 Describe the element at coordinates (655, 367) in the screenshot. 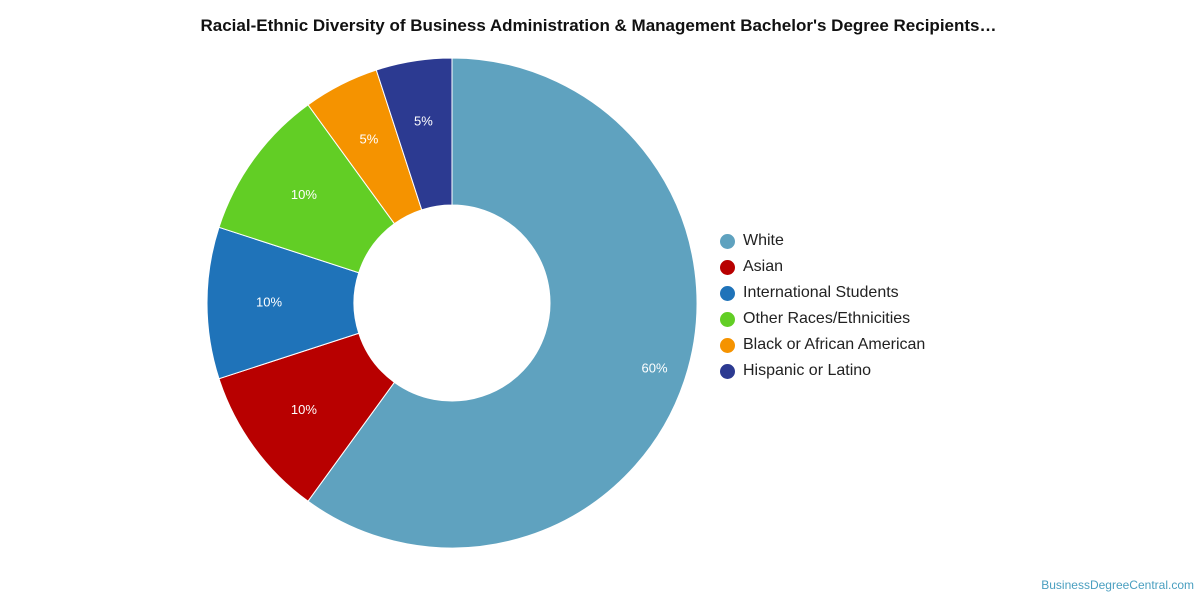

I see `data-label-white: 60%` at that location.